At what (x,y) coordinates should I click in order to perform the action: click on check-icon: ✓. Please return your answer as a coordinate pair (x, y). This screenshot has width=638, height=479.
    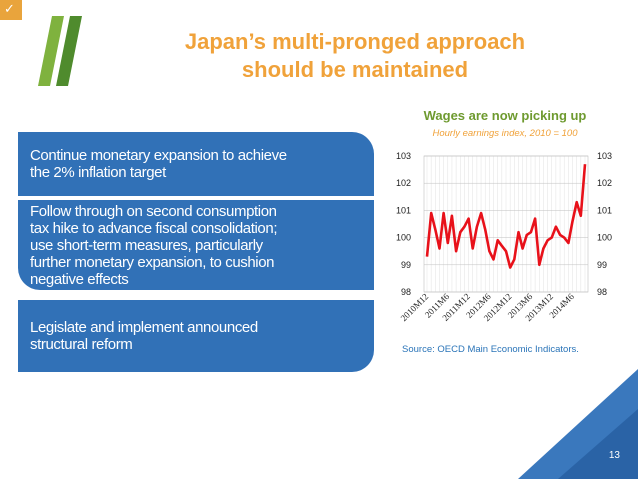
    Looking at the image, I should click on (9, 8).